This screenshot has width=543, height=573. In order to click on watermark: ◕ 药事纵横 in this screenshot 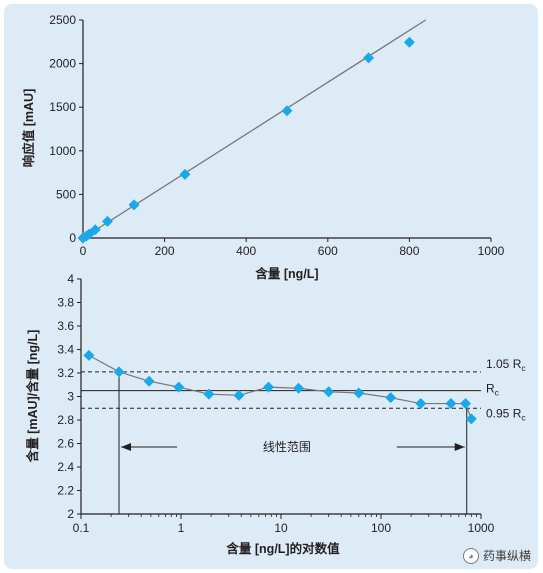, I will do `click(496, 555)`.